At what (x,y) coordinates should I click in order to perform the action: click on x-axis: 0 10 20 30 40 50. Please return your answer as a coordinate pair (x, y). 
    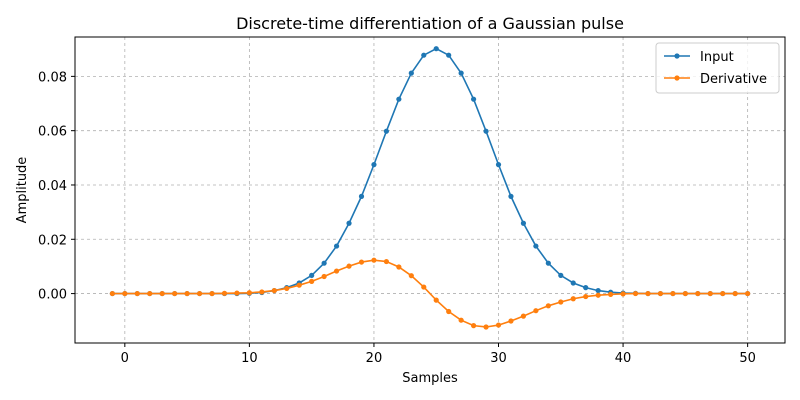
    Looking at the image, I should click on (438, 354).